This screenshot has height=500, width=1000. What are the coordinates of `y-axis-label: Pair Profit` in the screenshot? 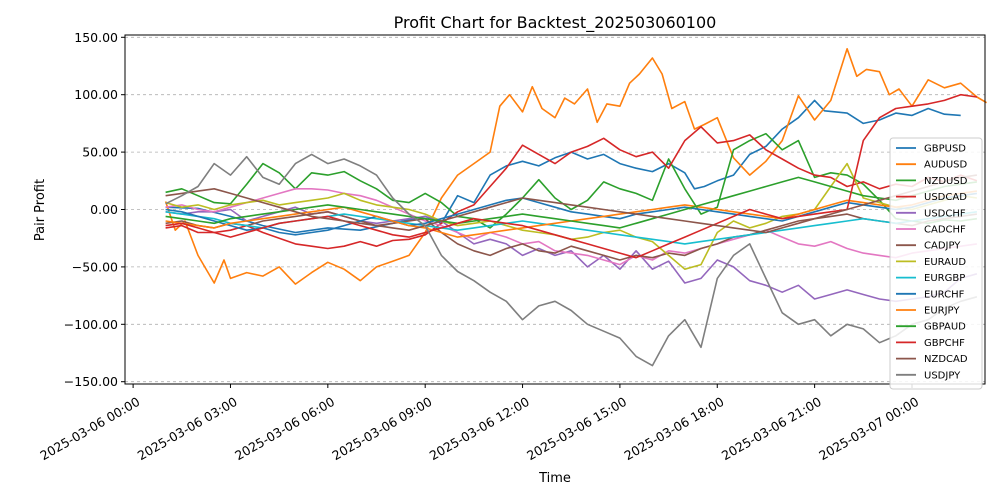 It's located at (40, 210).